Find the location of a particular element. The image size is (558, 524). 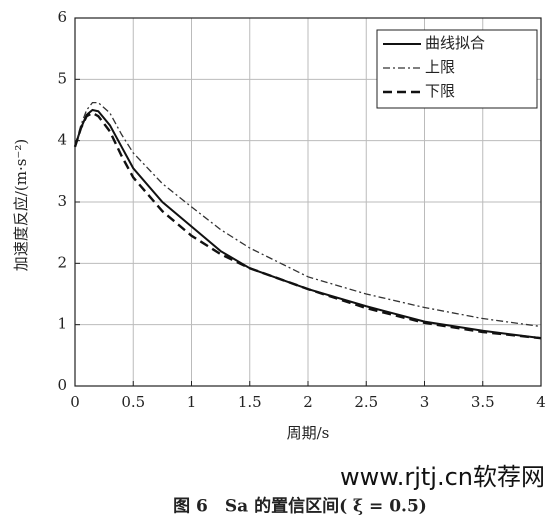

legend-box is located at coordinates (457, 69).